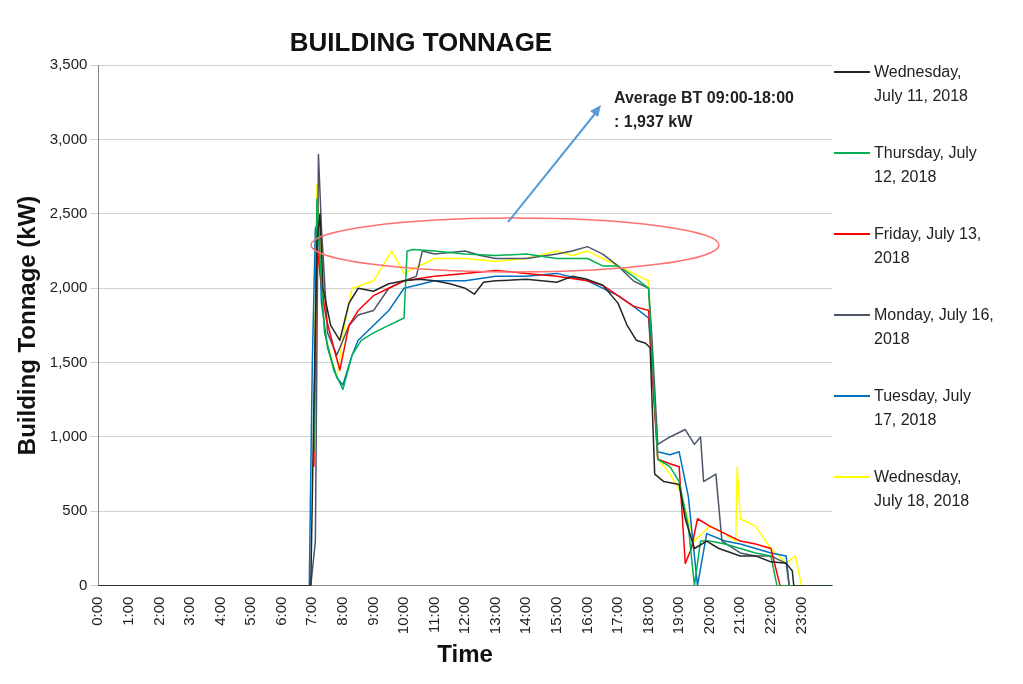 The image size is (1023, 684). I want to click on y-axis-title: Building Tonnage (kW), so click(27, 325).